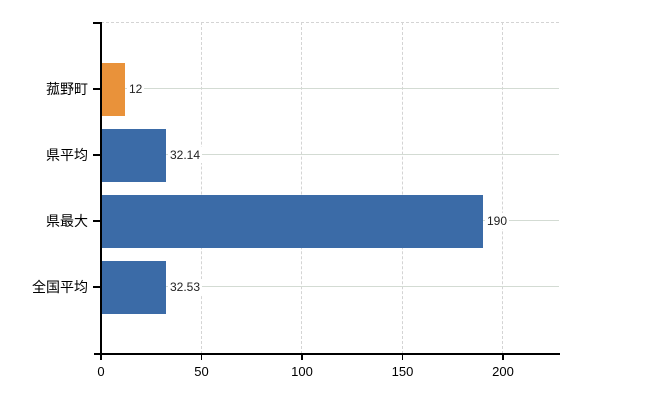  What do you see at coordinates (67, 221) in the screenshot?
I see `category-label: 県最大` at bounding box center [67, 221].